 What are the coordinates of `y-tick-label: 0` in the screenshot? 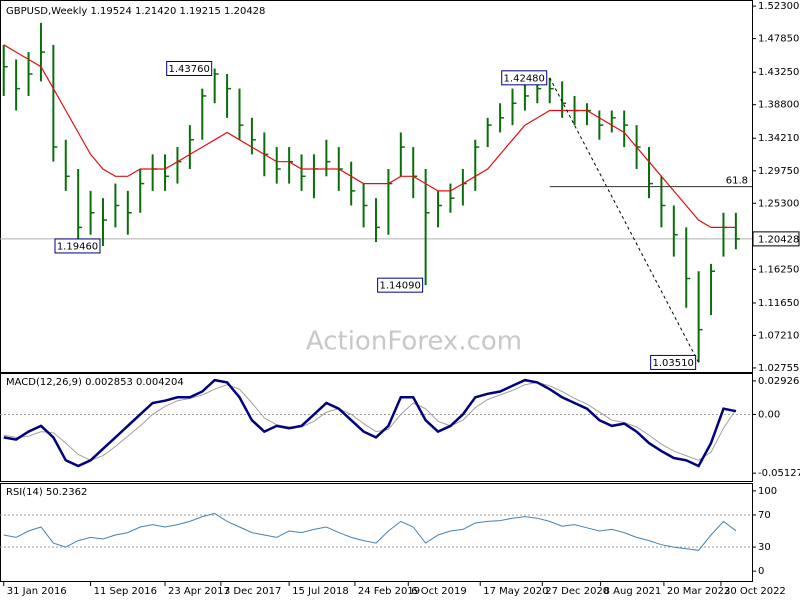 It's located at (761, 571).